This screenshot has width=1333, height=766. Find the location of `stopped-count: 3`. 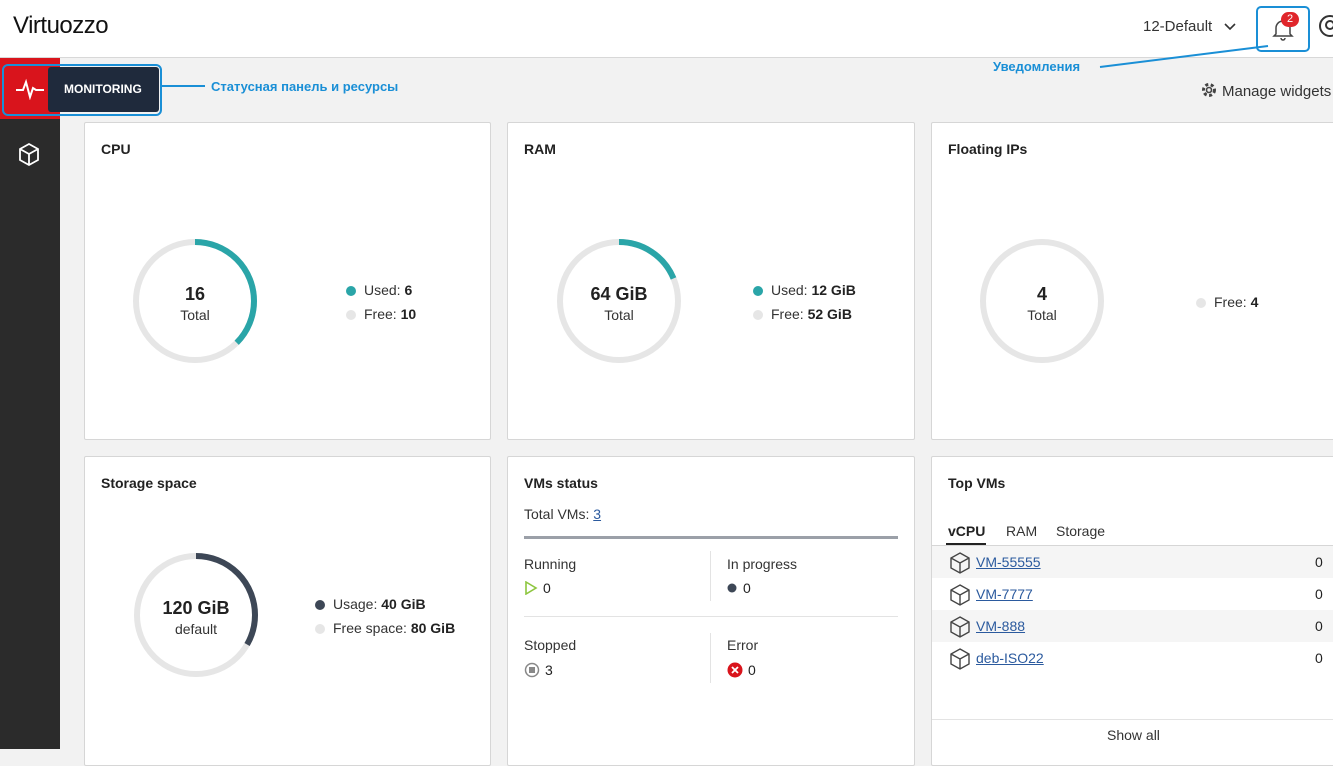

stopped-count: 3 is located at coordinates (549, 670).